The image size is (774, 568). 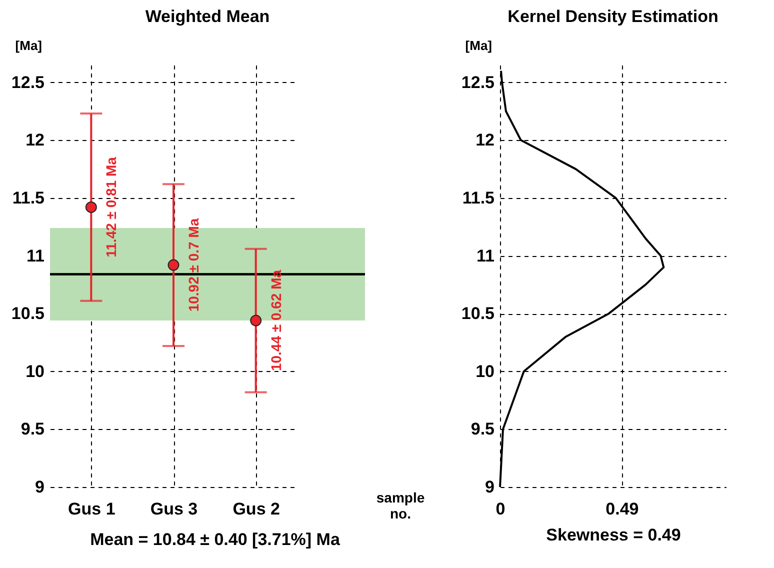 I want to click on x-tick-label: Gus 1, so click(x=92, y=509).